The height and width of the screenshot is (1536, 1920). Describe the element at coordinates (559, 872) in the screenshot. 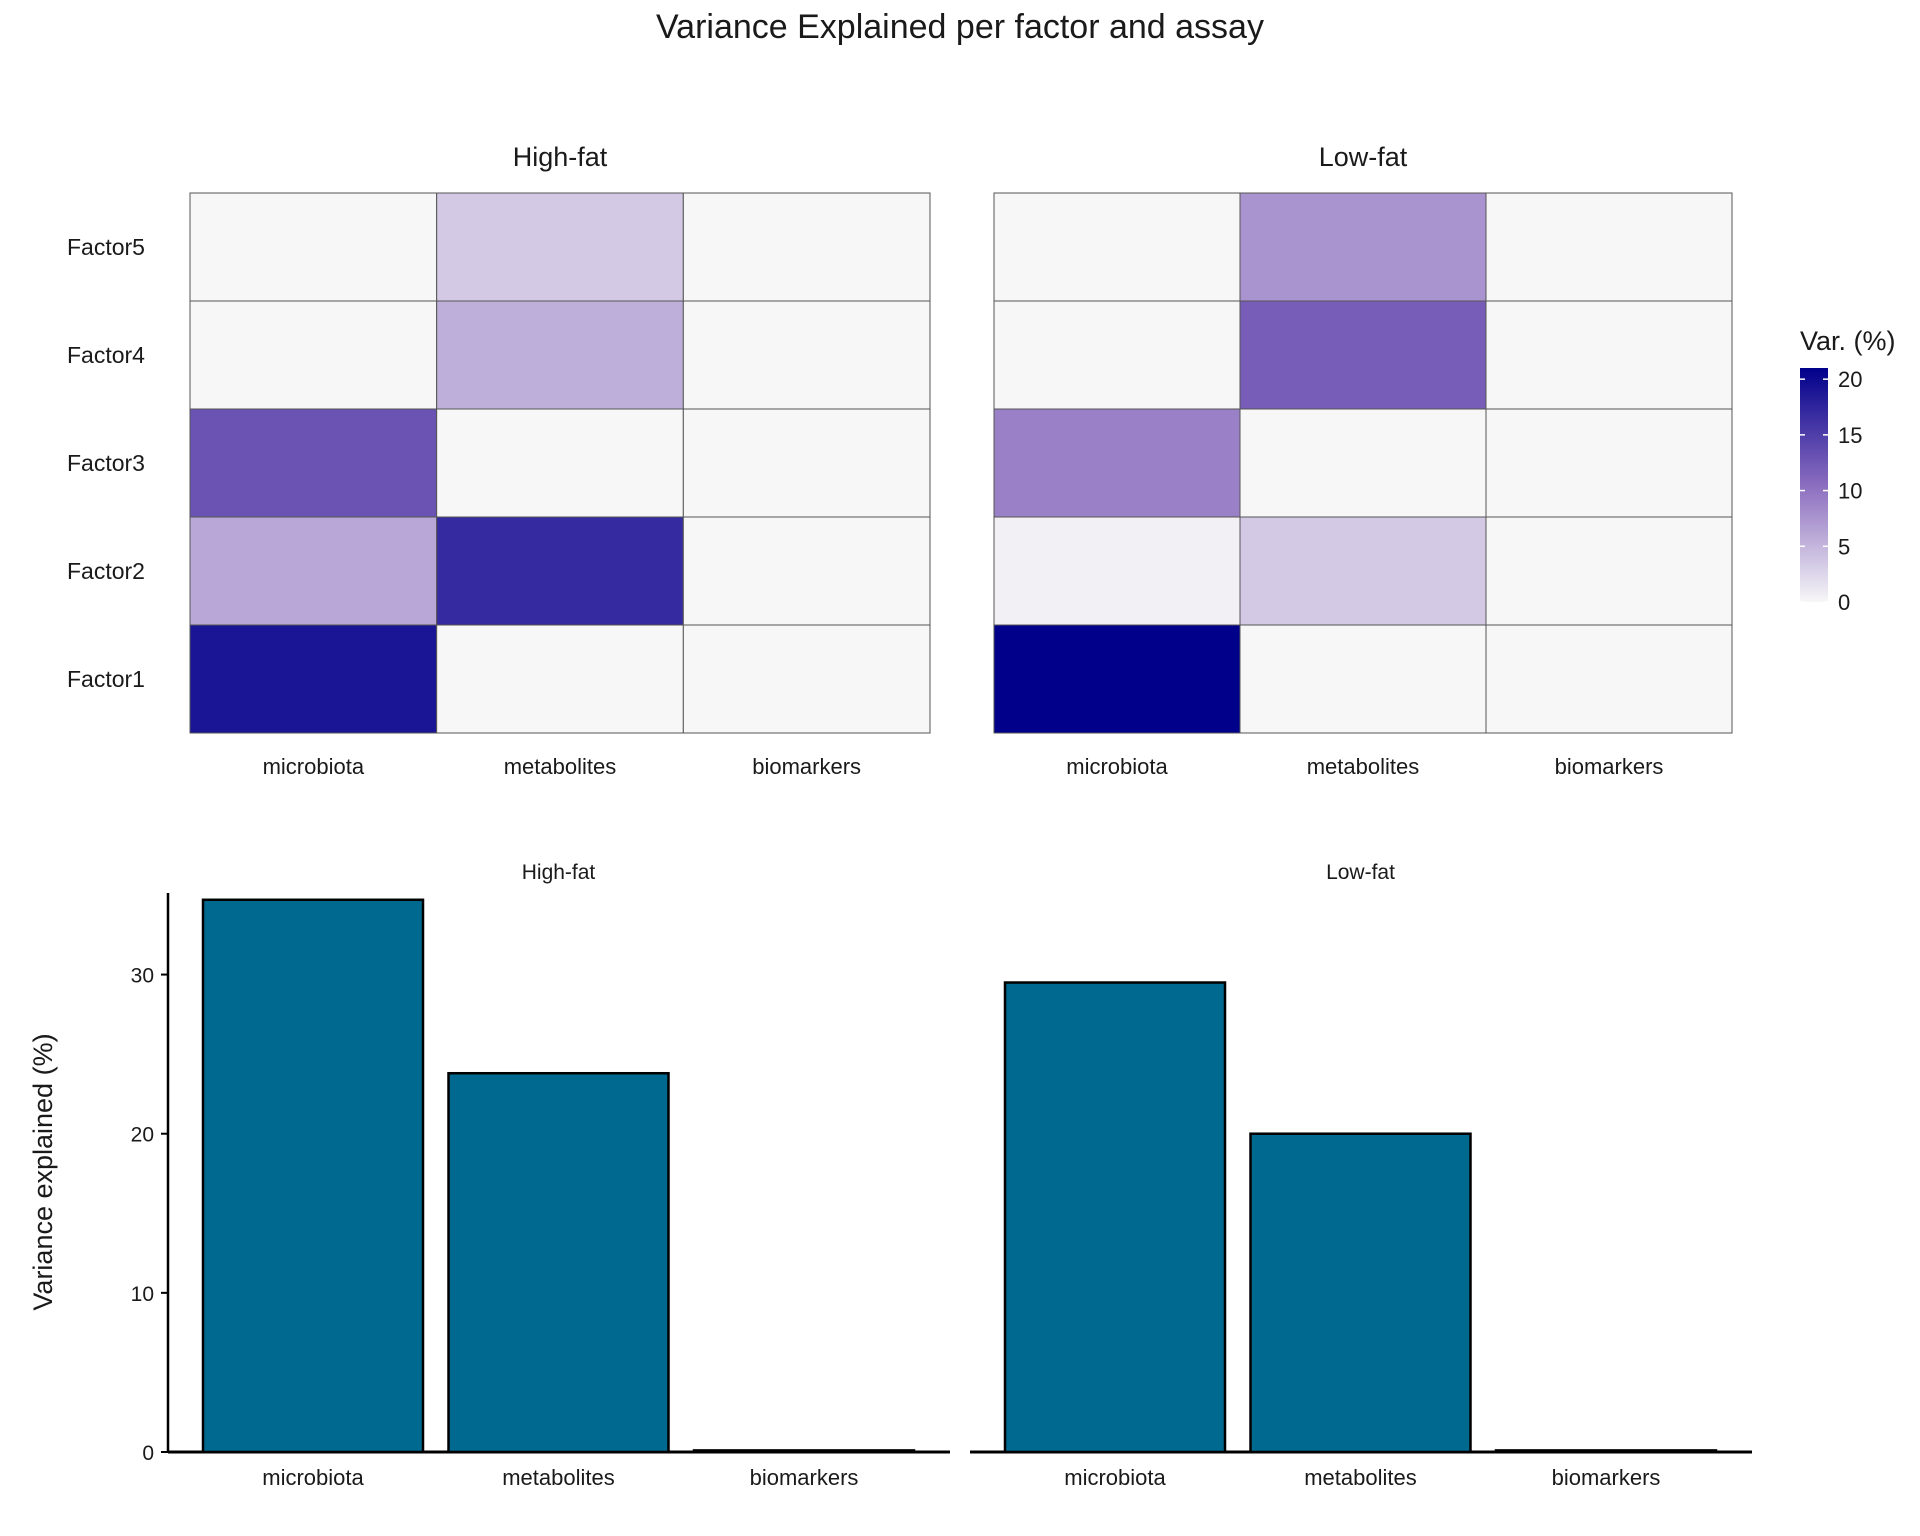

I see `bar-panel-title: High-fat` at that location.